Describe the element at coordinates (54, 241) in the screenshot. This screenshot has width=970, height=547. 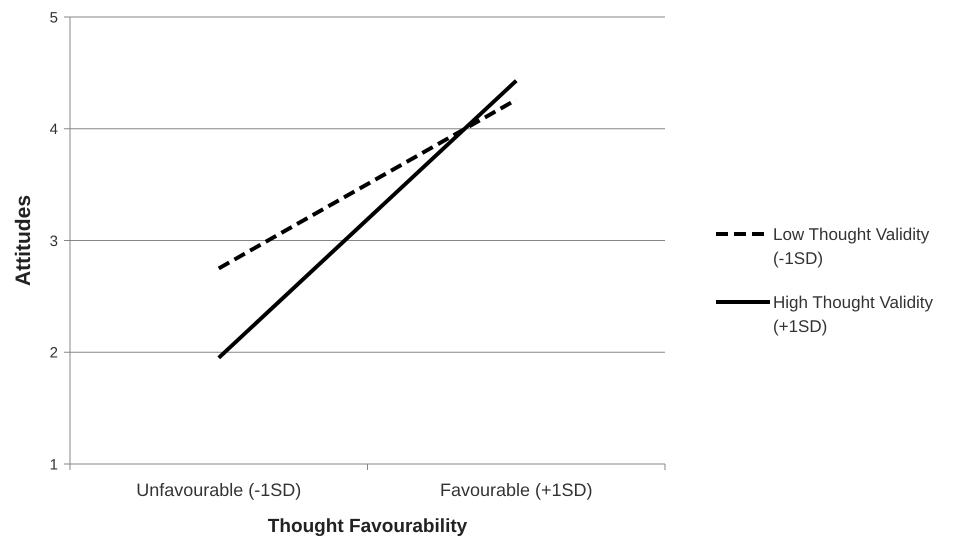
I see `y-tick-label: 3` at that location.